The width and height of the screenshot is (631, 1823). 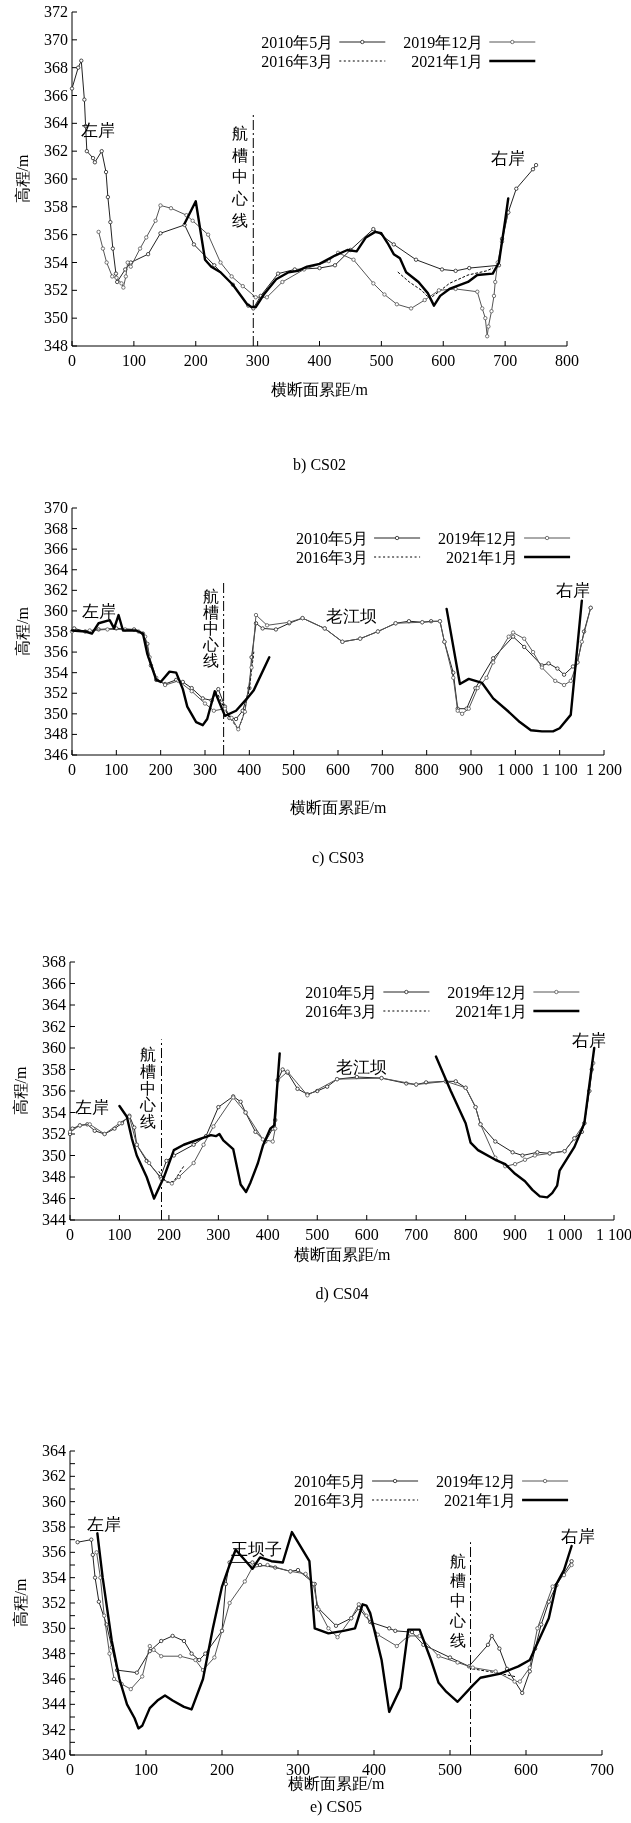 What do you see at coordinates (604, 769) in the screenshot?
I see `x-tick-label: 1 200` at bounding box center [604, 769].